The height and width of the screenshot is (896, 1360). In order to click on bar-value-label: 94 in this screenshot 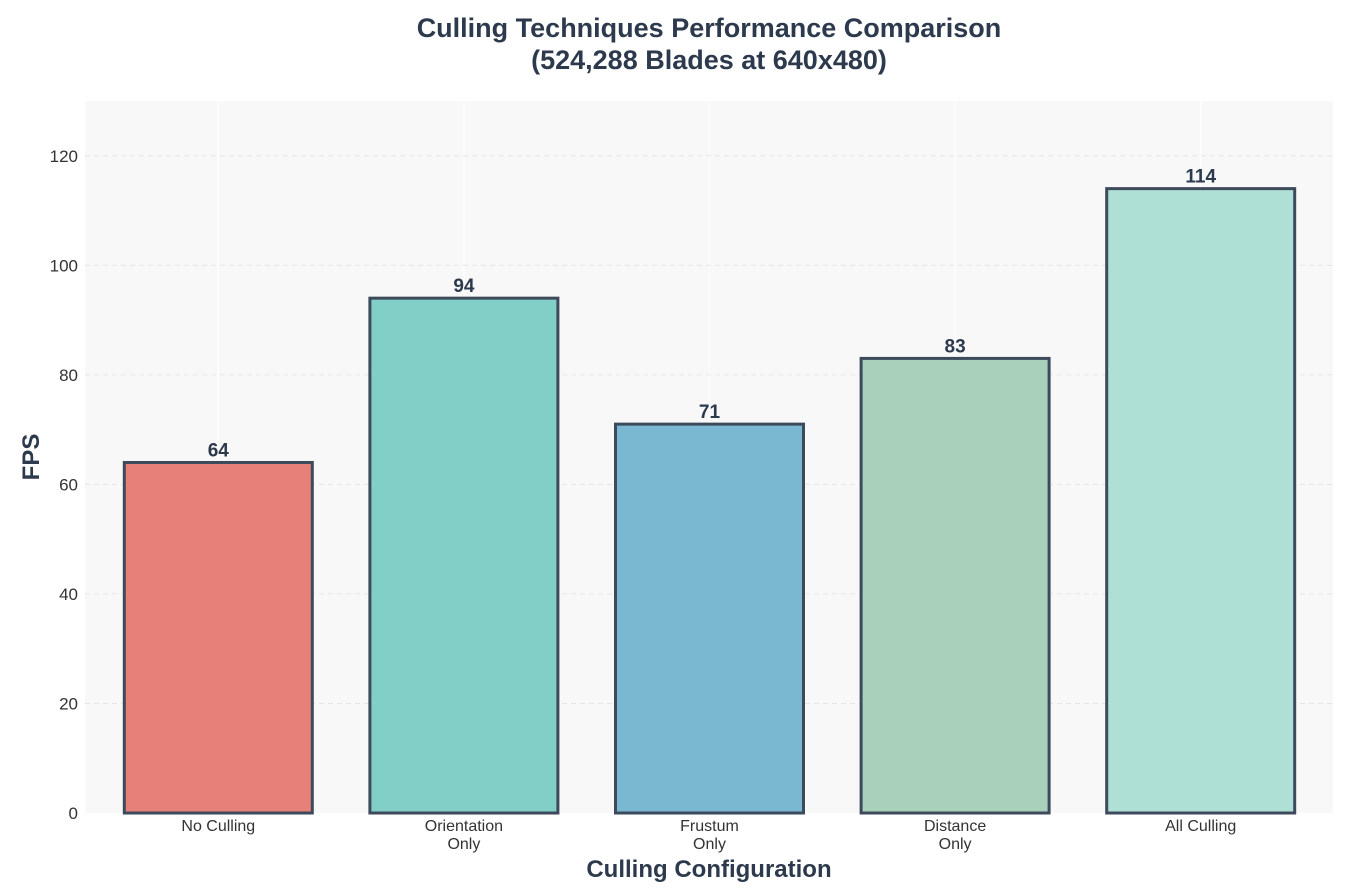, I will do `click(464, 286)`.